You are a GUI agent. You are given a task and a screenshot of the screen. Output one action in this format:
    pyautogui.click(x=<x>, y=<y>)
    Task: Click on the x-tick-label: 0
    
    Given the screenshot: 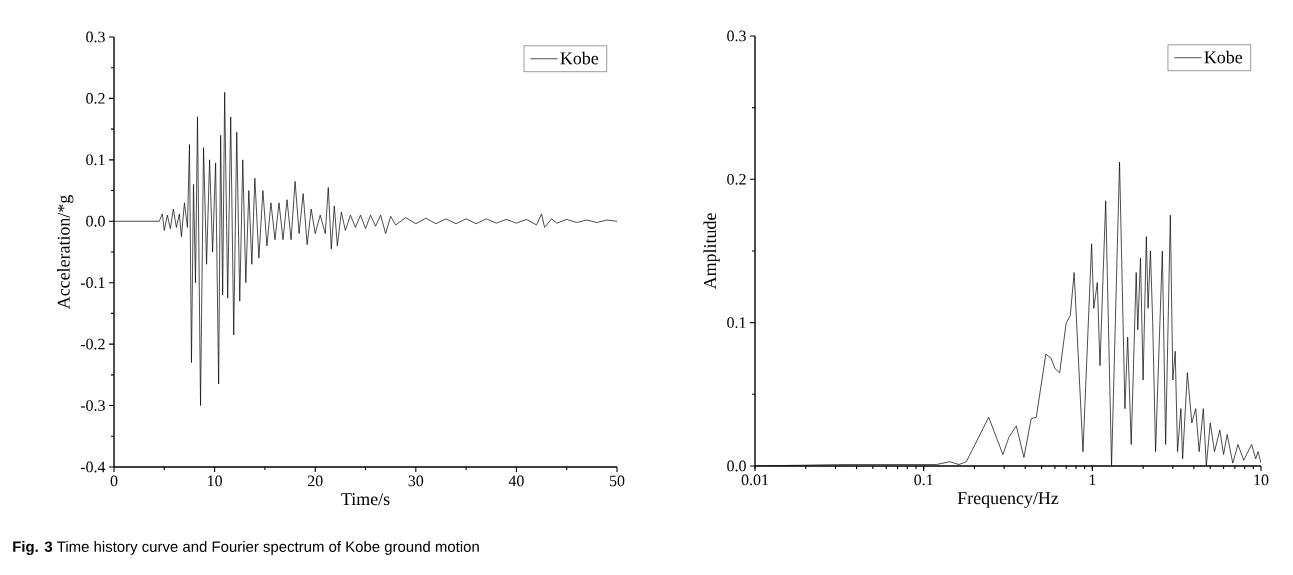 What is the action you would take?
    pyautogui.click(x=114, y=481)
    